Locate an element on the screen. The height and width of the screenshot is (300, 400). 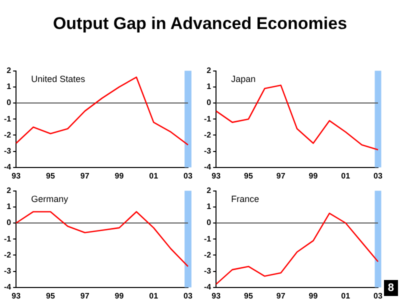
chart-title: France is located at coordinates (245, 199).